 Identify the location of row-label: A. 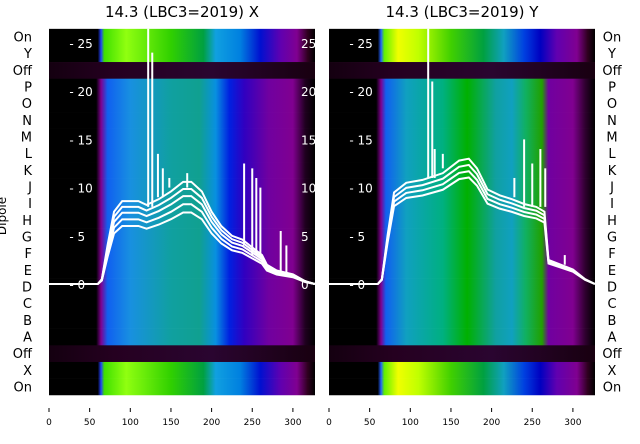
(27, 337).